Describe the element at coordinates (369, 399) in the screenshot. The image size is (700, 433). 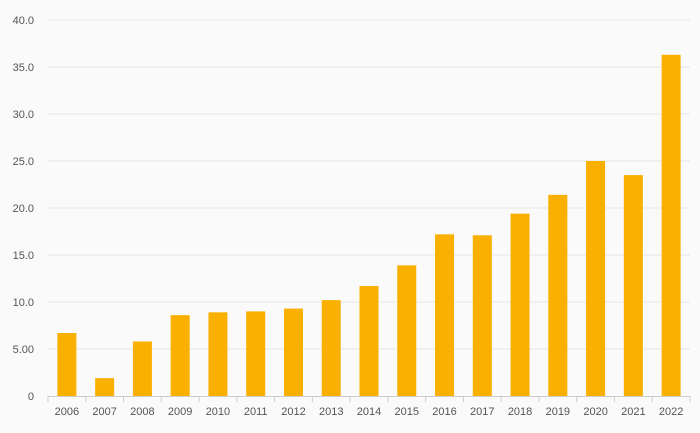
I see `x-axis` at that location.